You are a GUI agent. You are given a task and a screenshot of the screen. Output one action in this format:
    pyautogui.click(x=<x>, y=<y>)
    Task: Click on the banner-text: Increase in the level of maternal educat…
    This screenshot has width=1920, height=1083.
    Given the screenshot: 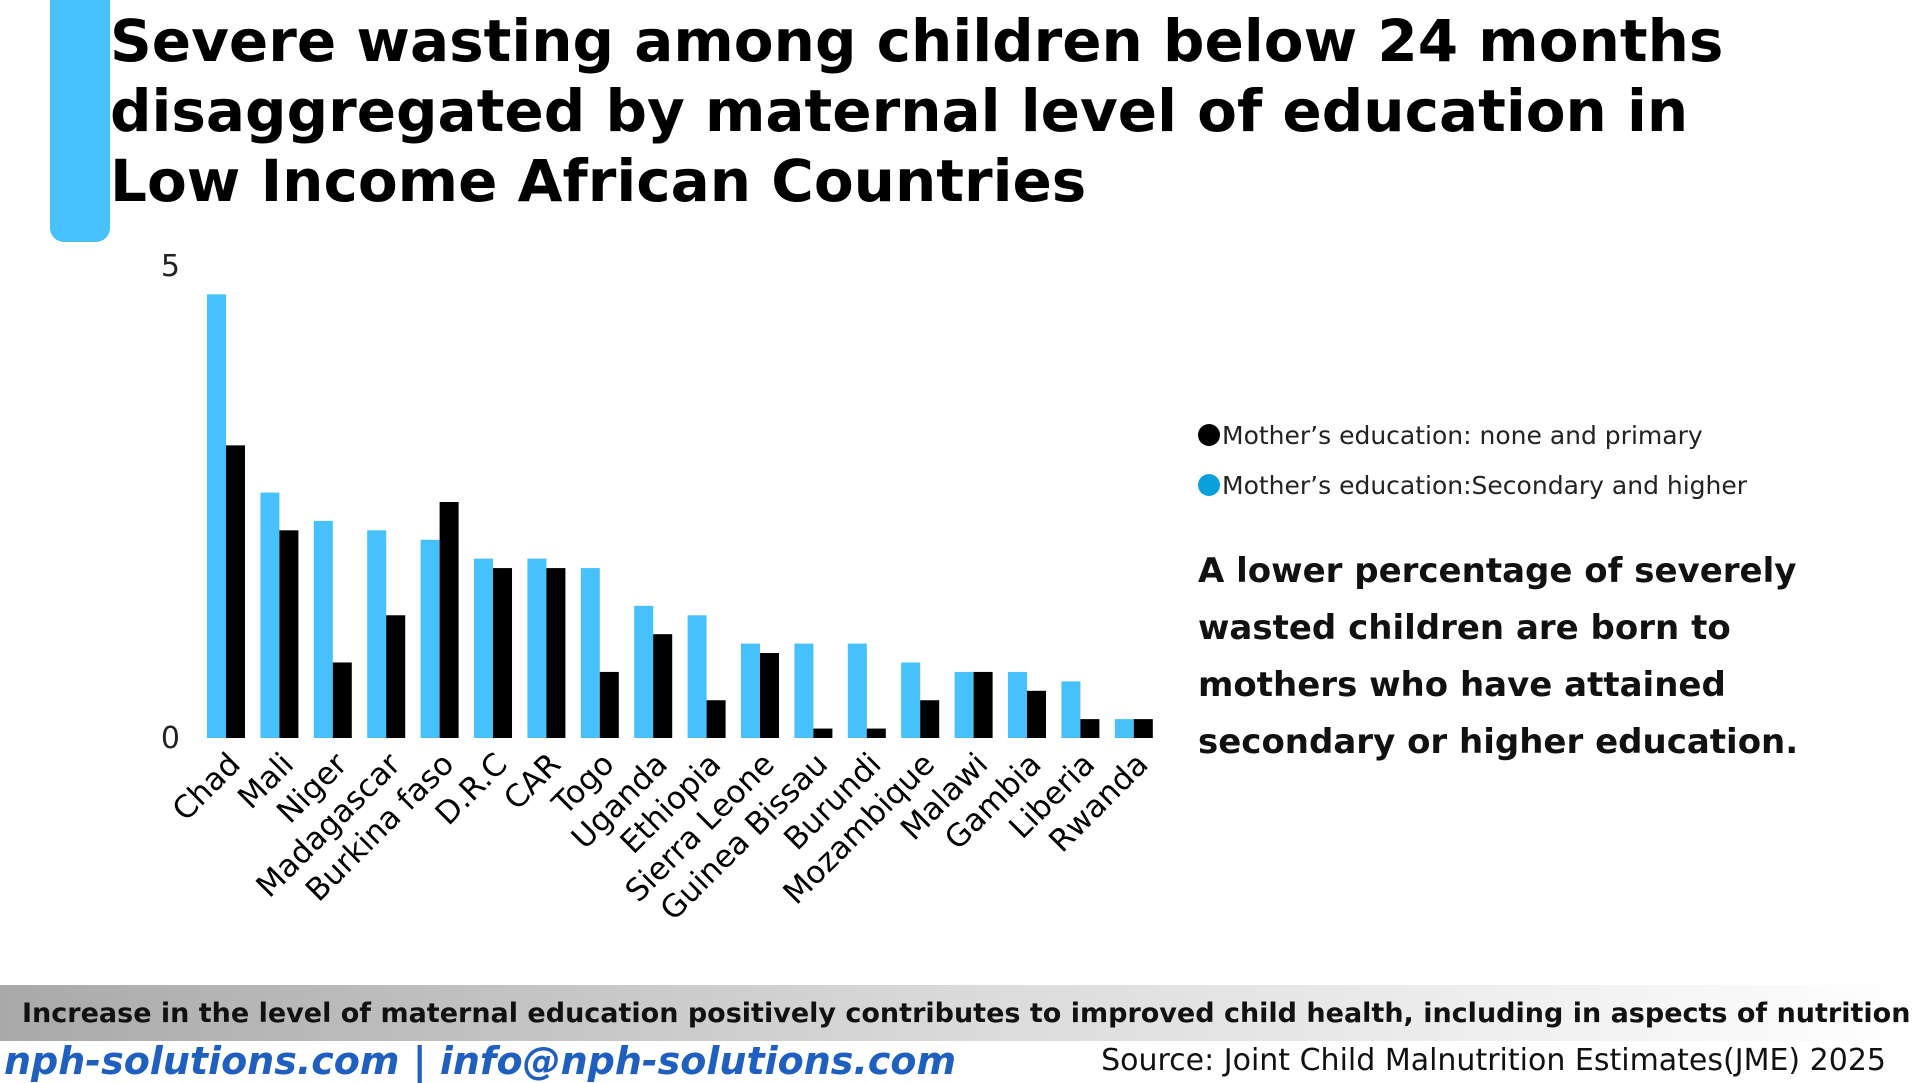 What is the action you would take?
    pyautogui.click(x=966, y=1013)
    